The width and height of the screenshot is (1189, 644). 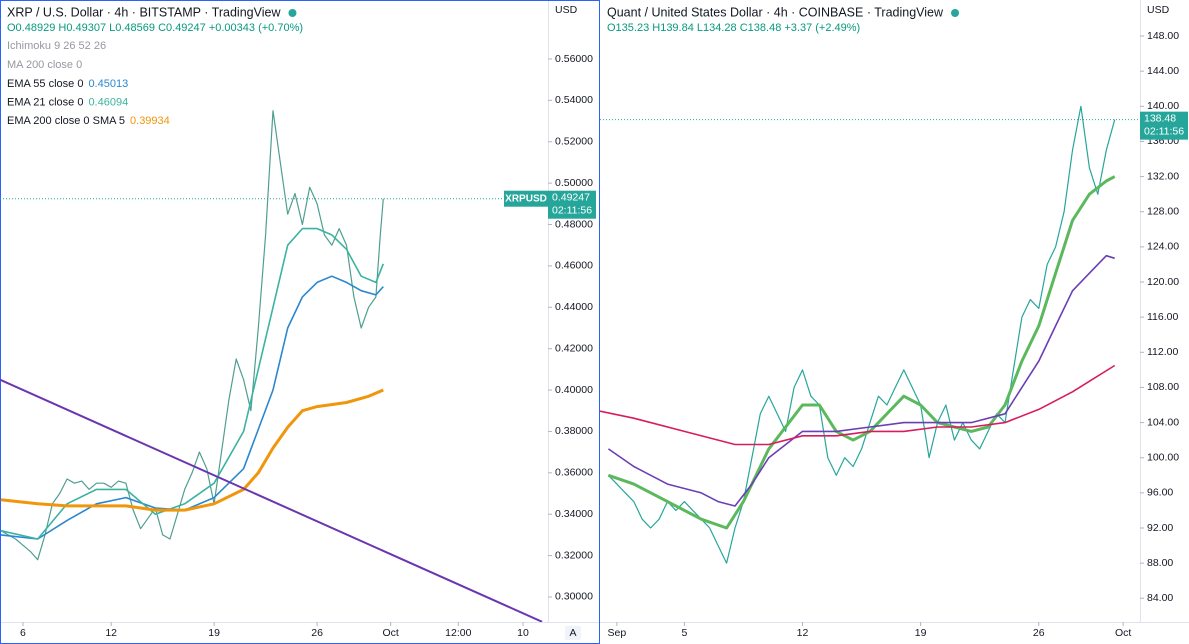 What do you see at coordinates (858, 405) in the screenshot?
I see `series-line` at bounding box center [858, 405].